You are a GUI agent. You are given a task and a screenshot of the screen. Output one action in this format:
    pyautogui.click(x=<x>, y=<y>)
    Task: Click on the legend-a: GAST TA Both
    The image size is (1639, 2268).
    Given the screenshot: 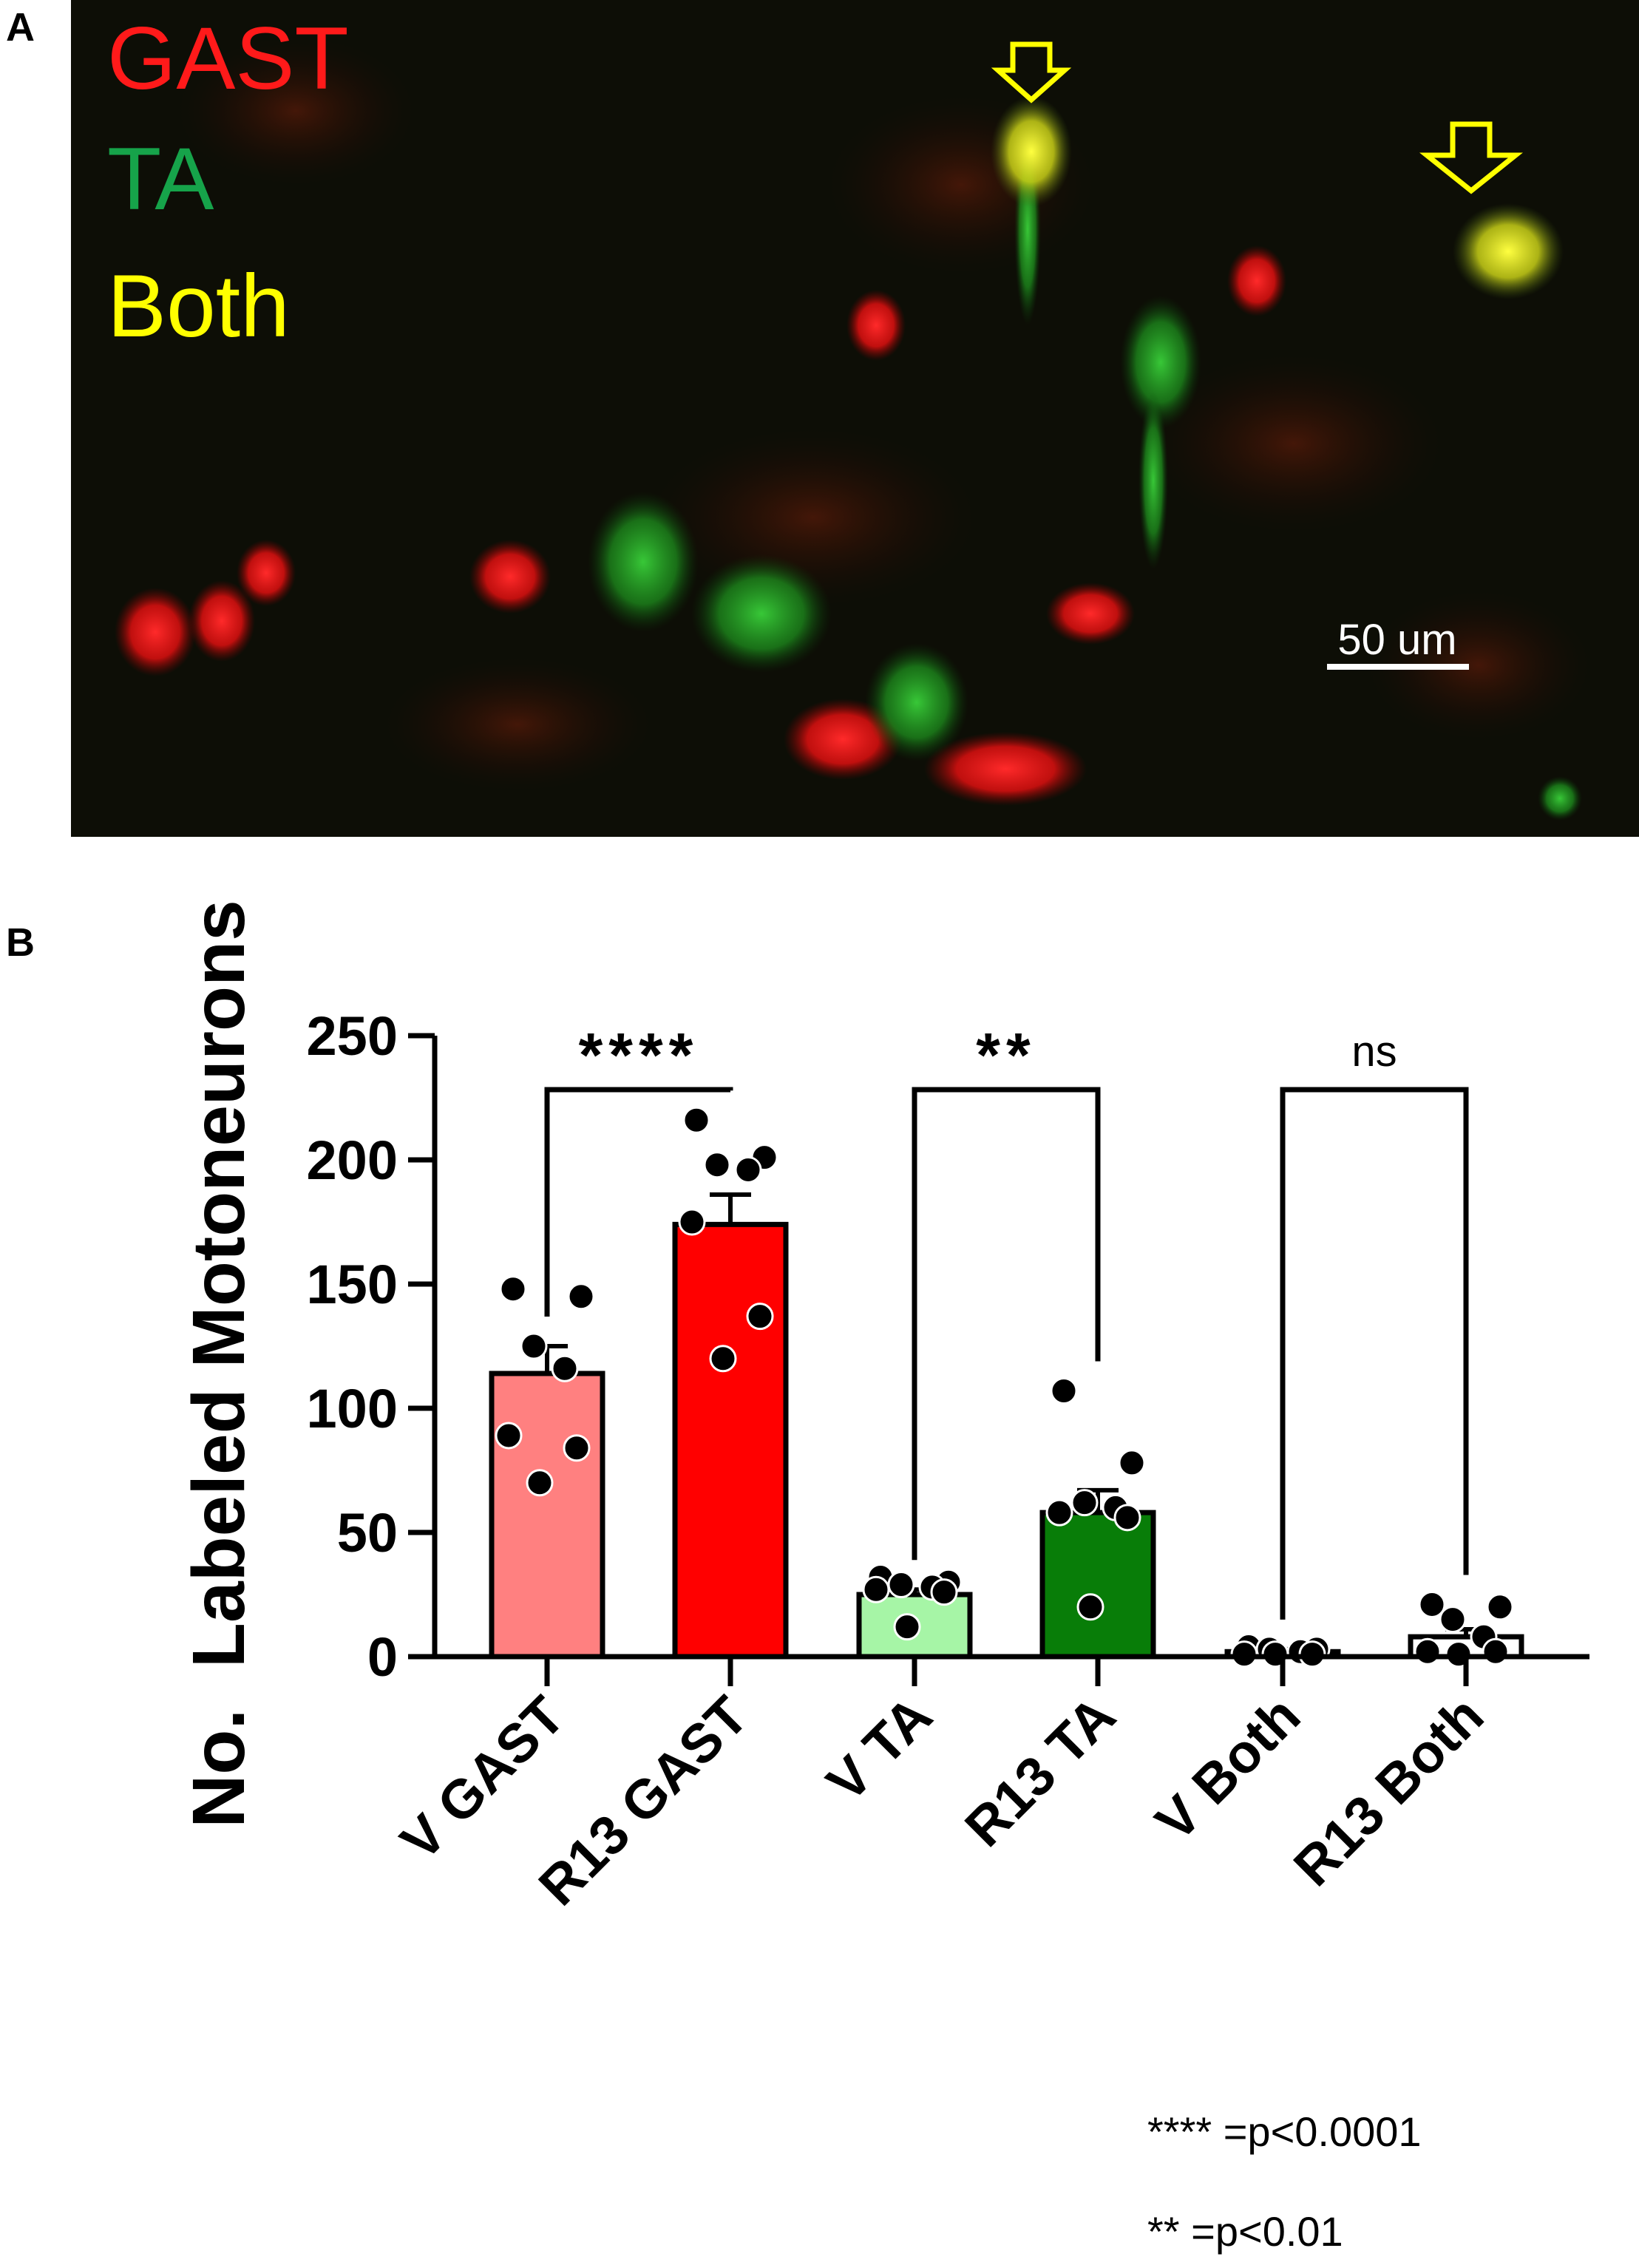 What is the action you would take?
    pyautogui.click(x=228, y=182)
    